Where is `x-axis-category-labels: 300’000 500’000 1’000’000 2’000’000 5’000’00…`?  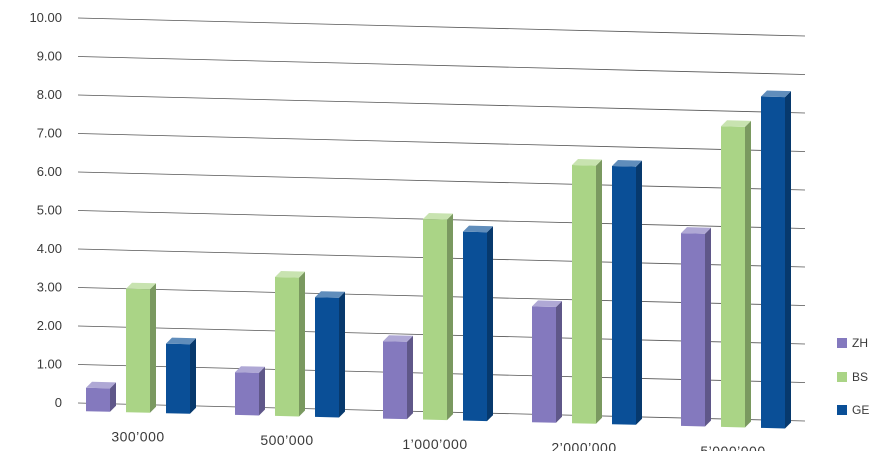
x-axis-category-labels: 300’000 500’000 1’000’000 2’000’000 5’000’00… is located at coordinates (438, 440).